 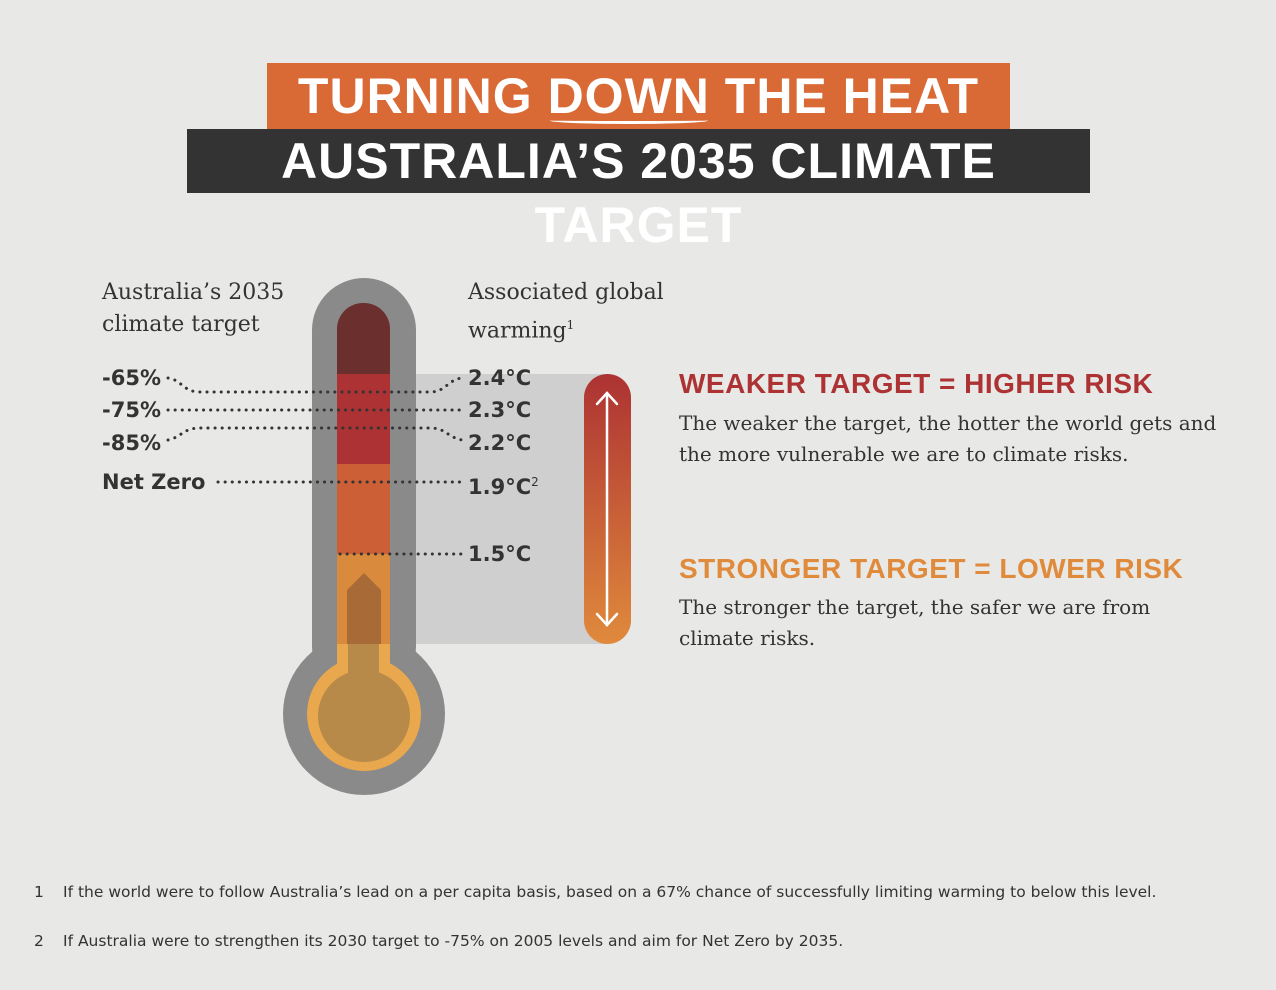 I want to click on target-label-75: -75%, so click(x=131, y=410).